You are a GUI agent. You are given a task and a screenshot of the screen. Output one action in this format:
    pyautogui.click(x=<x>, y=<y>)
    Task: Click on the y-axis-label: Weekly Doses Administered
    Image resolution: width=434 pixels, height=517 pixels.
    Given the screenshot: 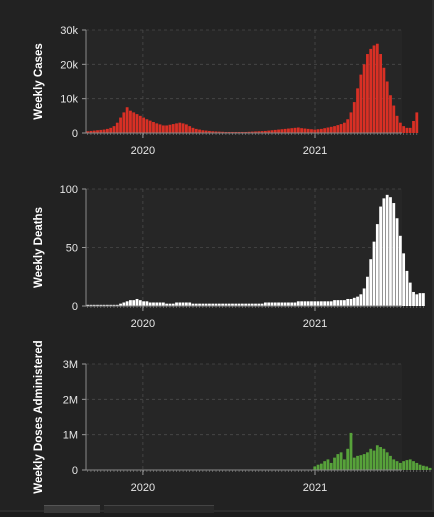 What is the action you would take?
    pyautogui.click(x=39, y=416)
    